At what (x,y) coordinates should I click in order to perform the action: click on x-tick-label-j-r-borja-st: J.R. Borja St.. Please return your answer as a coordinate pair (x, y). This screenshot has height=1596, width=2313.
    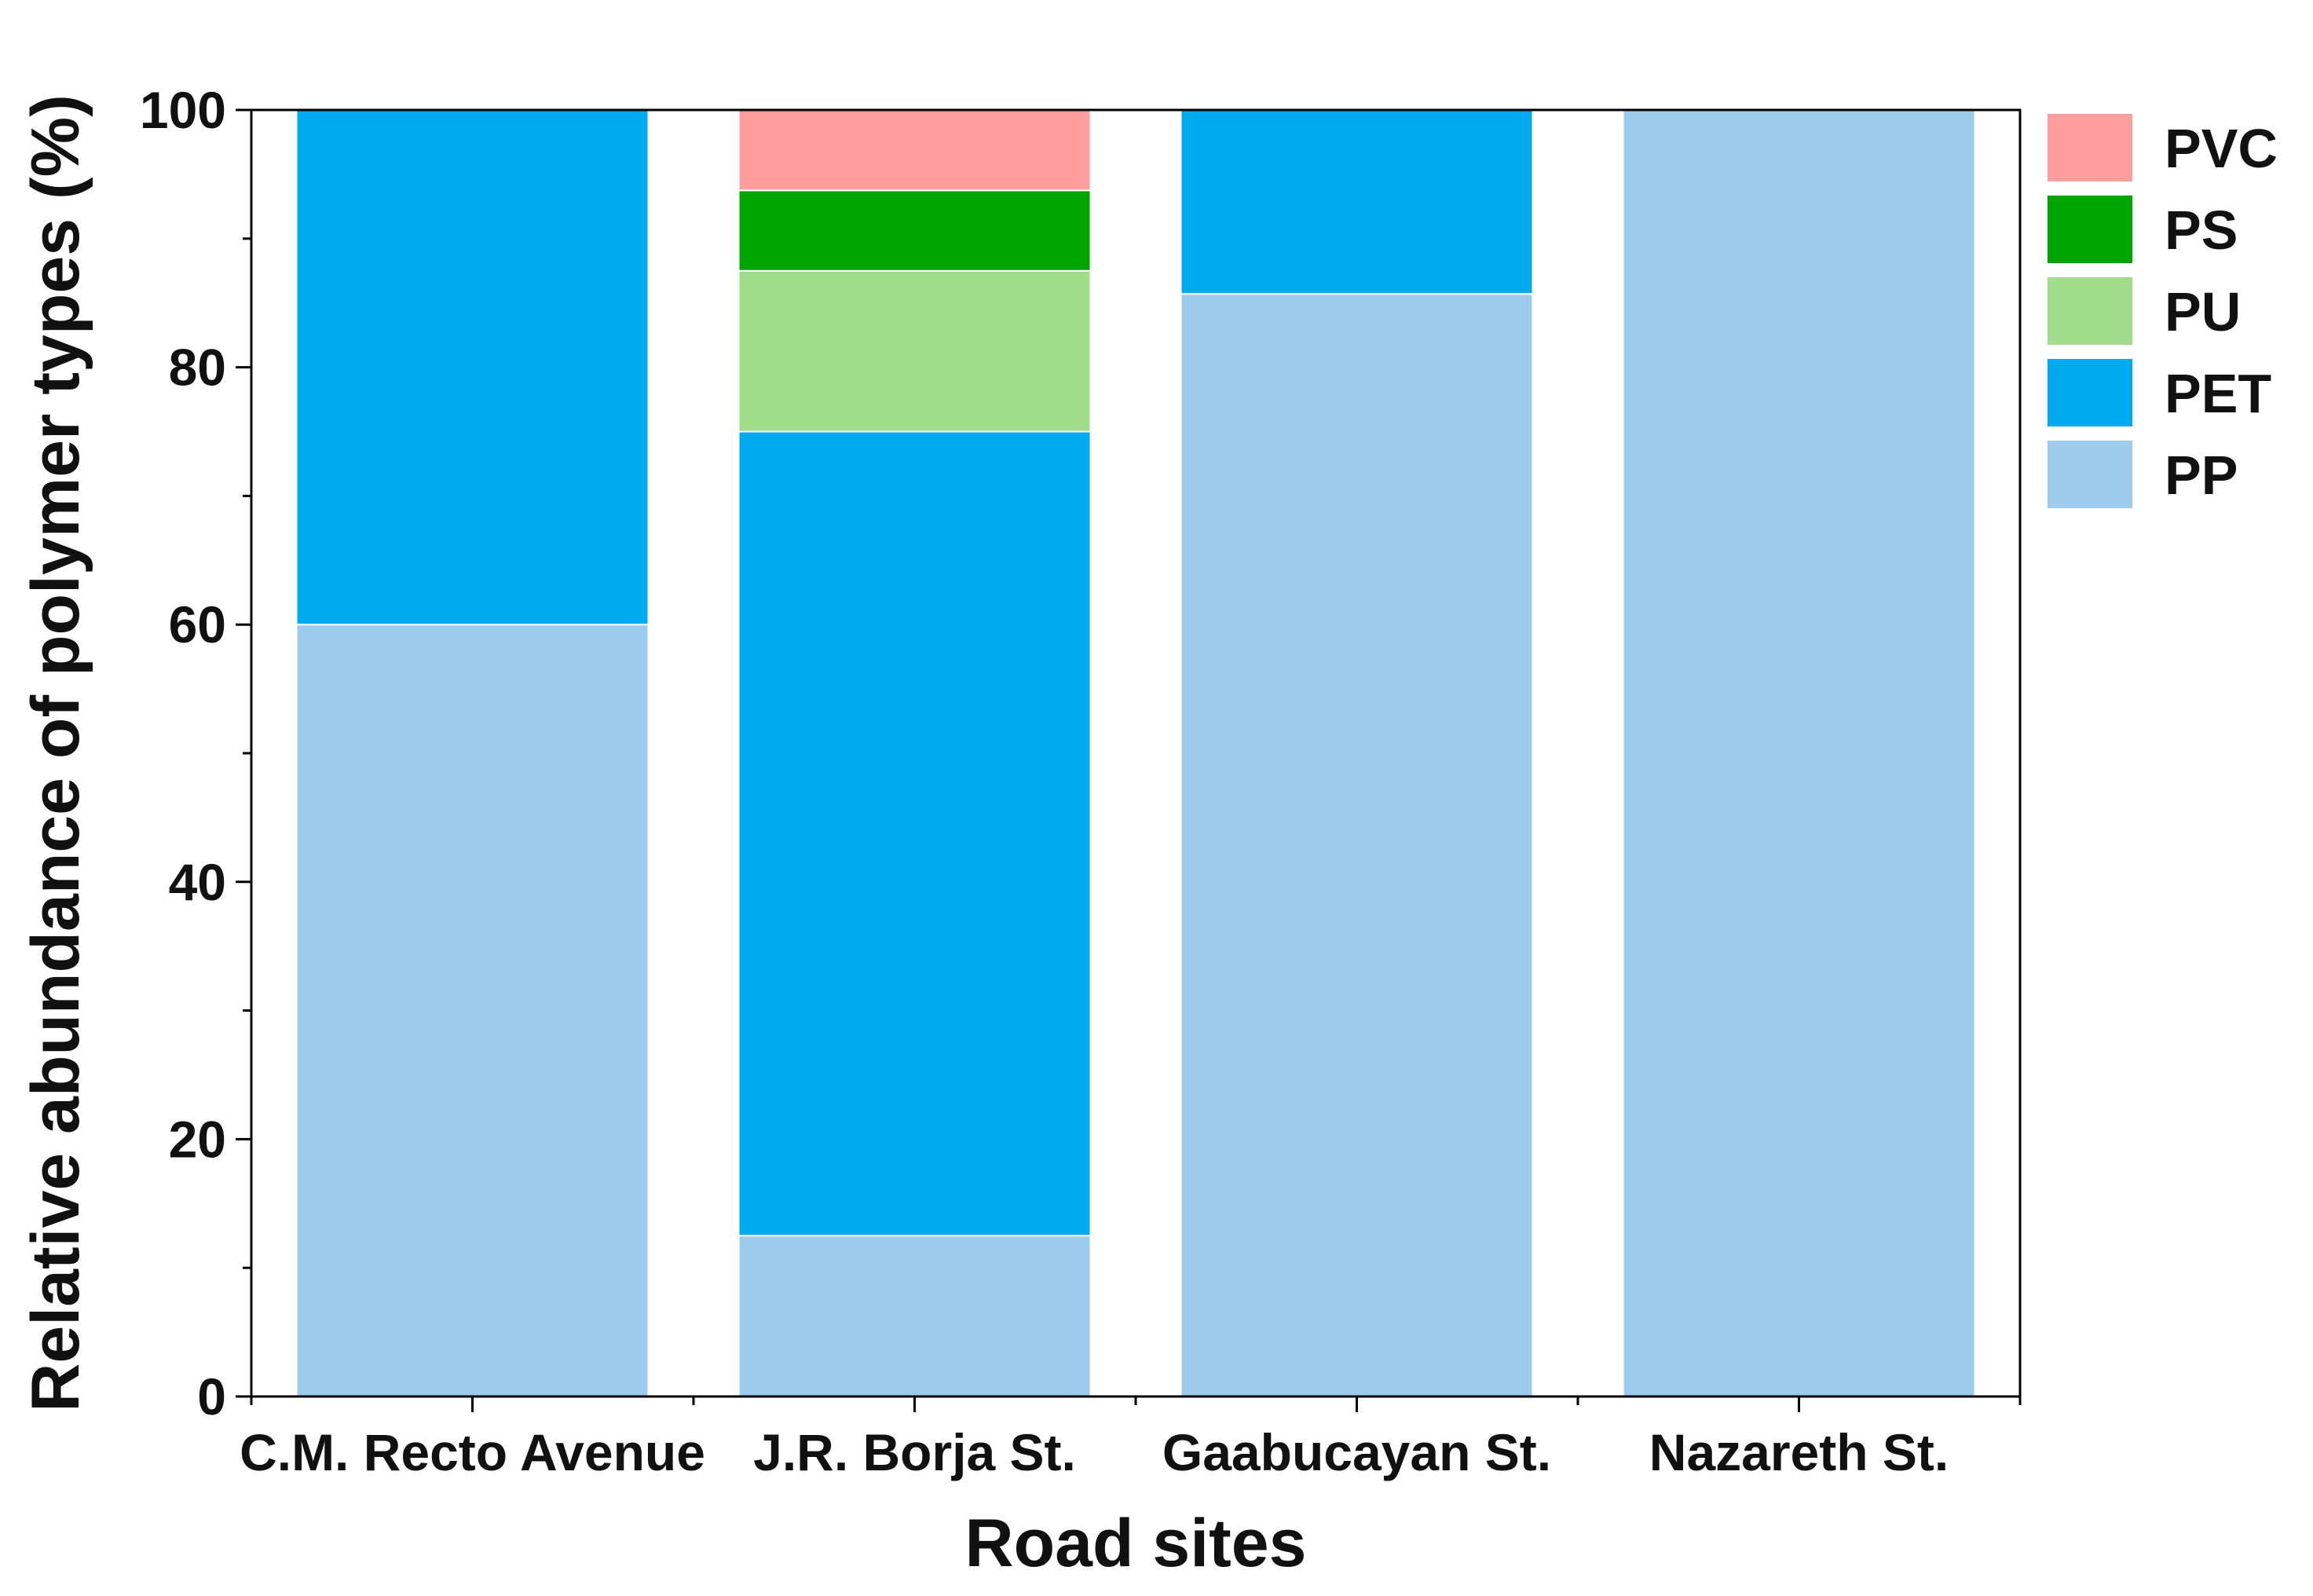
    Looking at the image, I should click on (914, 1452).